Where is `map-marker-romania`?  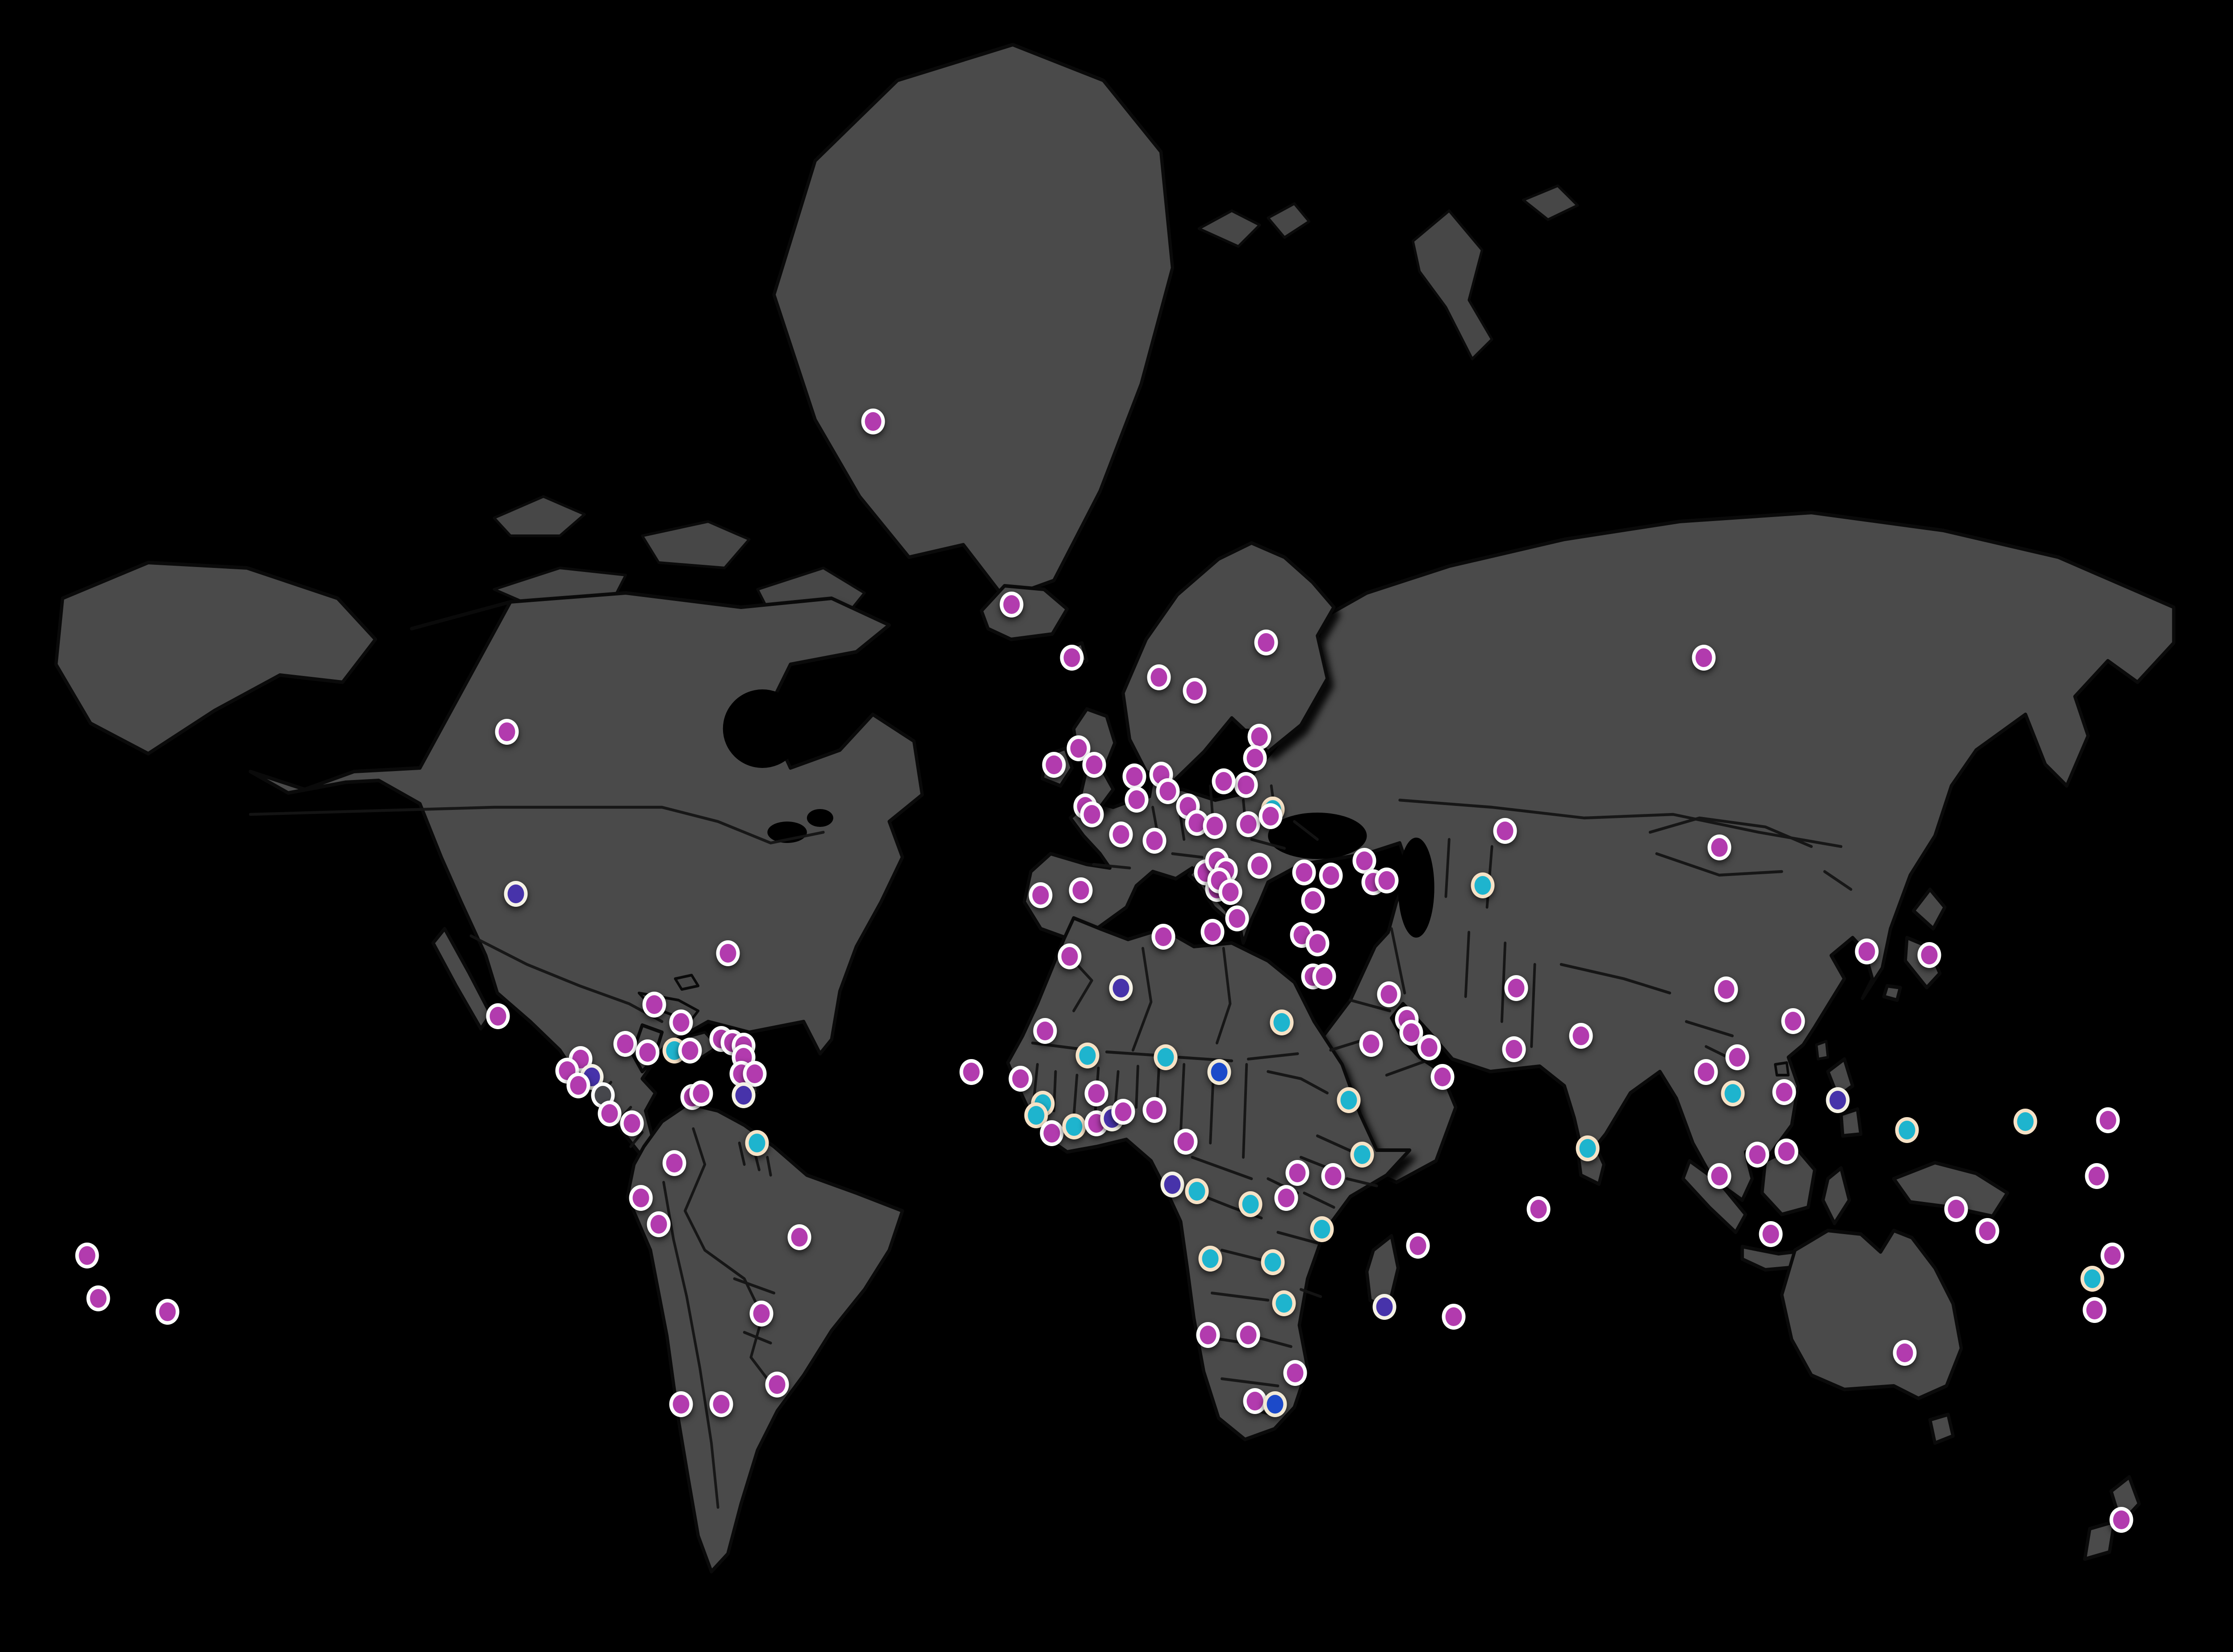
map-marker-romania is located at coordinates (1248, 824).